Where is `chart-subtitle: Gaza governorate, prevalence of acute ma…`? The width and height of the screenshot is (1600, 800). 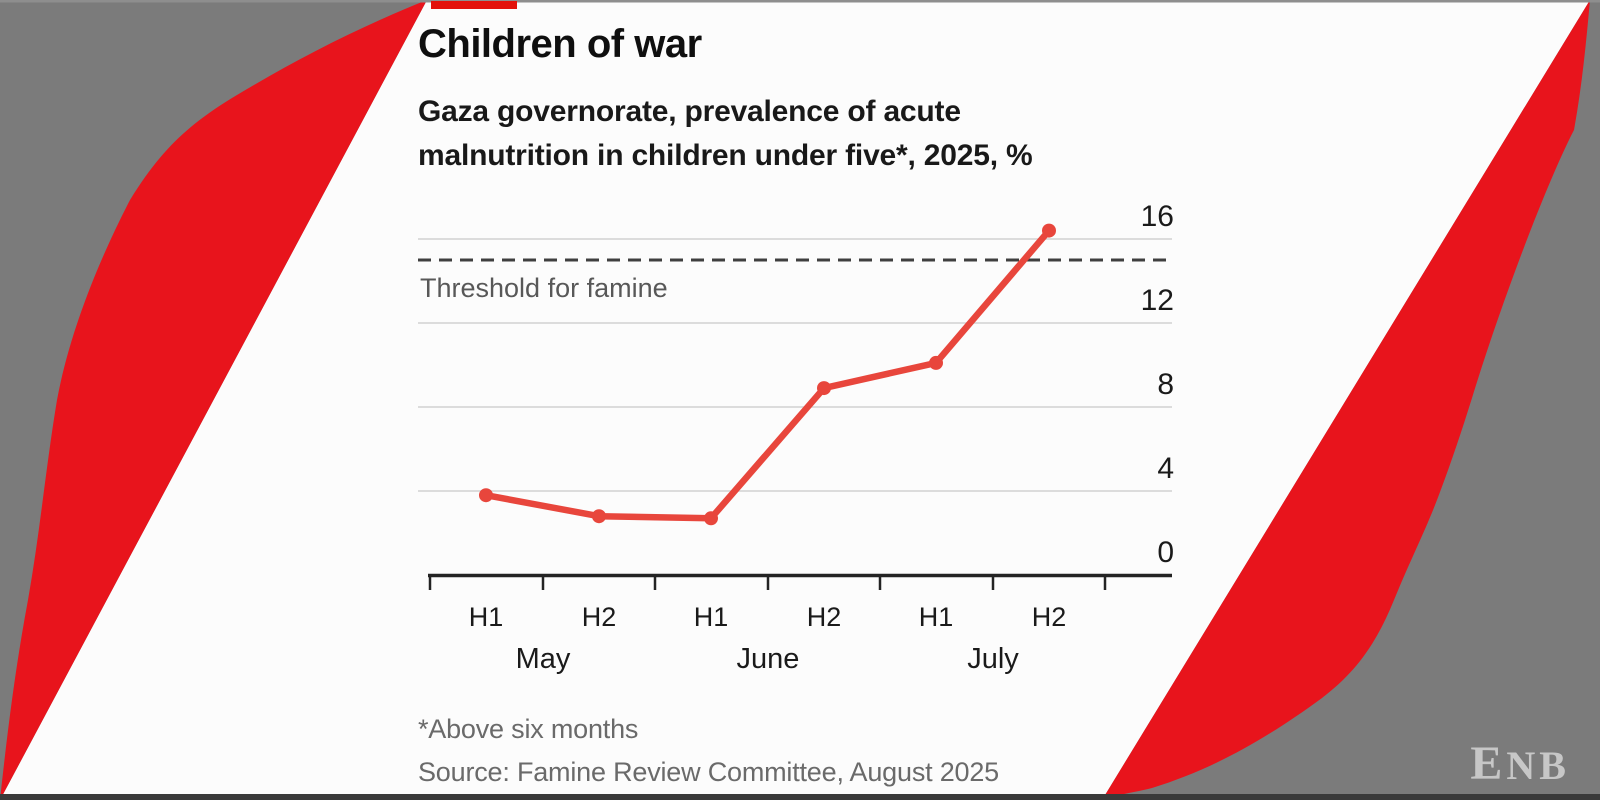
chart-subtitle: Gaza governorate, prevalence of acute ma… is located at coordinates (725, 134).